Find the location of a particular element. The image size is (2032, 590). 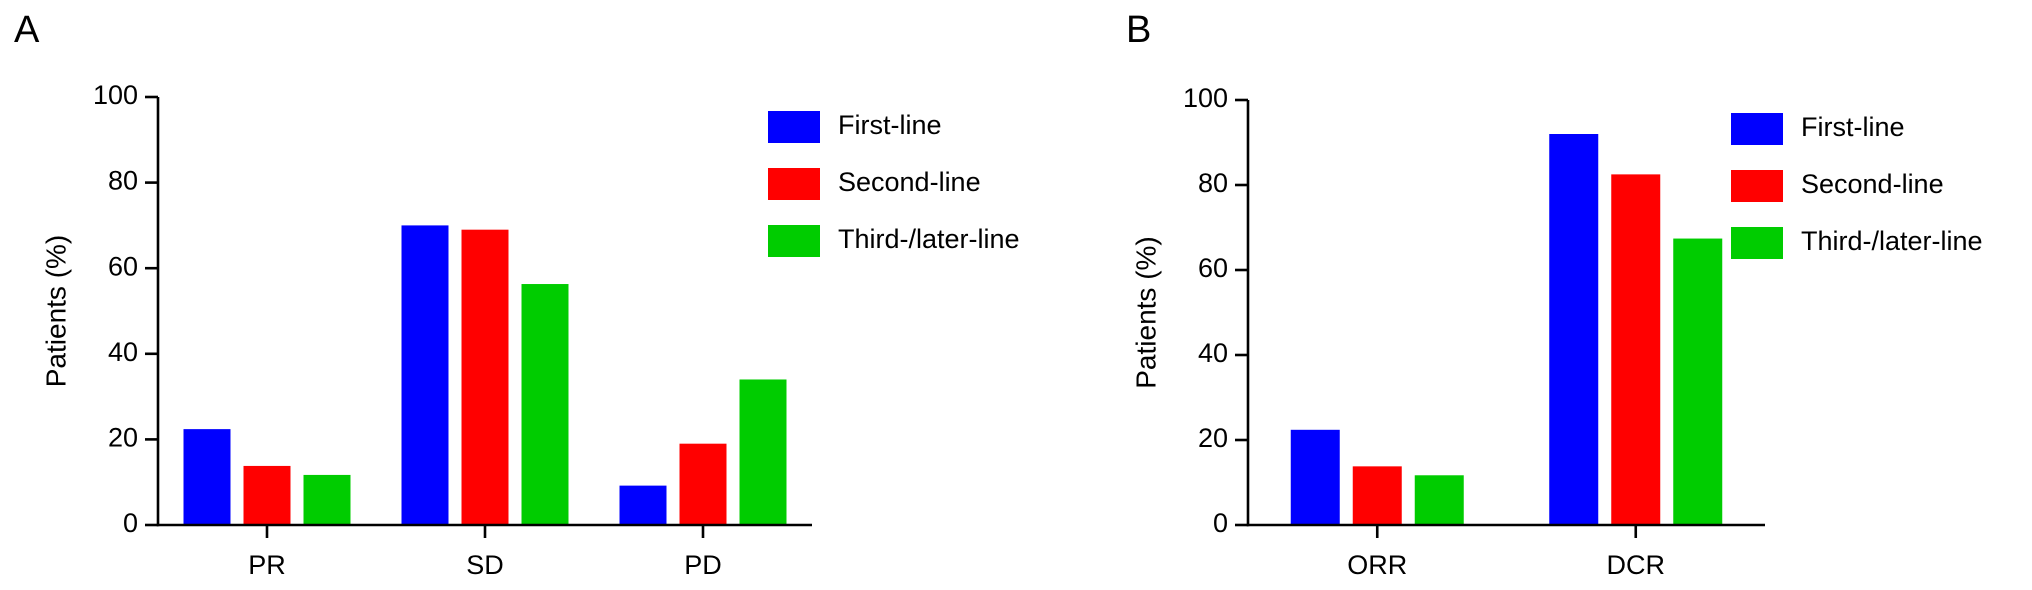

x-tick-label: PR is located at coordinates (267, 565).